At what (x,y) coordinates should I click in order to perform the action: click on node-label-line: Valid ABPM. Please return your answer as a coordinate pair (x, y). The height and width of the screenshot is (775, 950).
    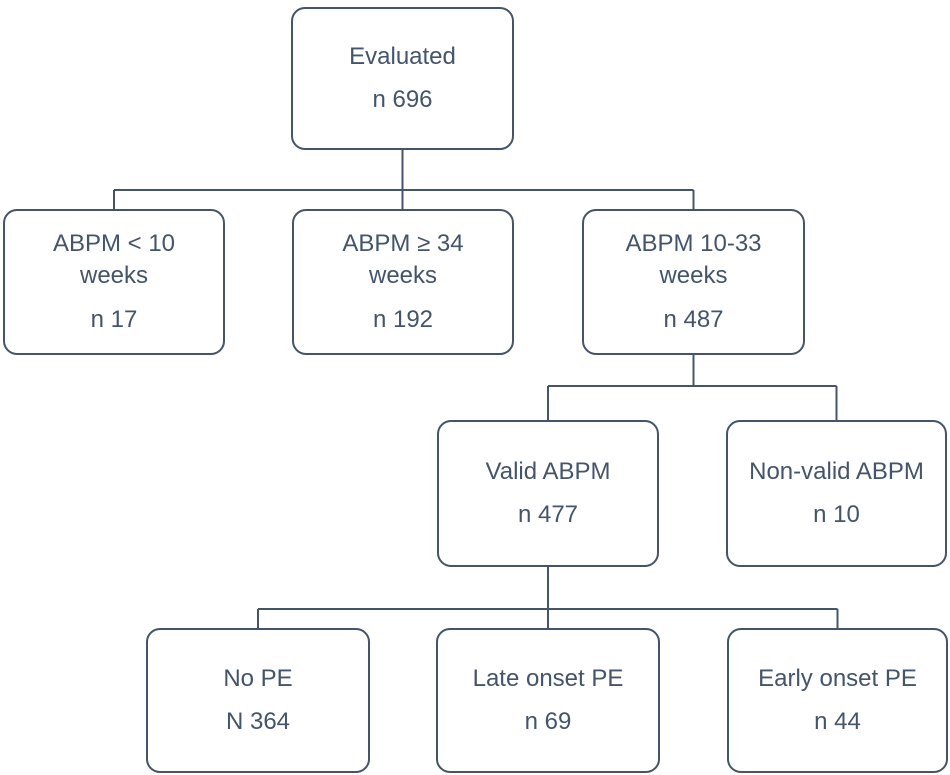
    Looking at the image, I should click on (548, 471).